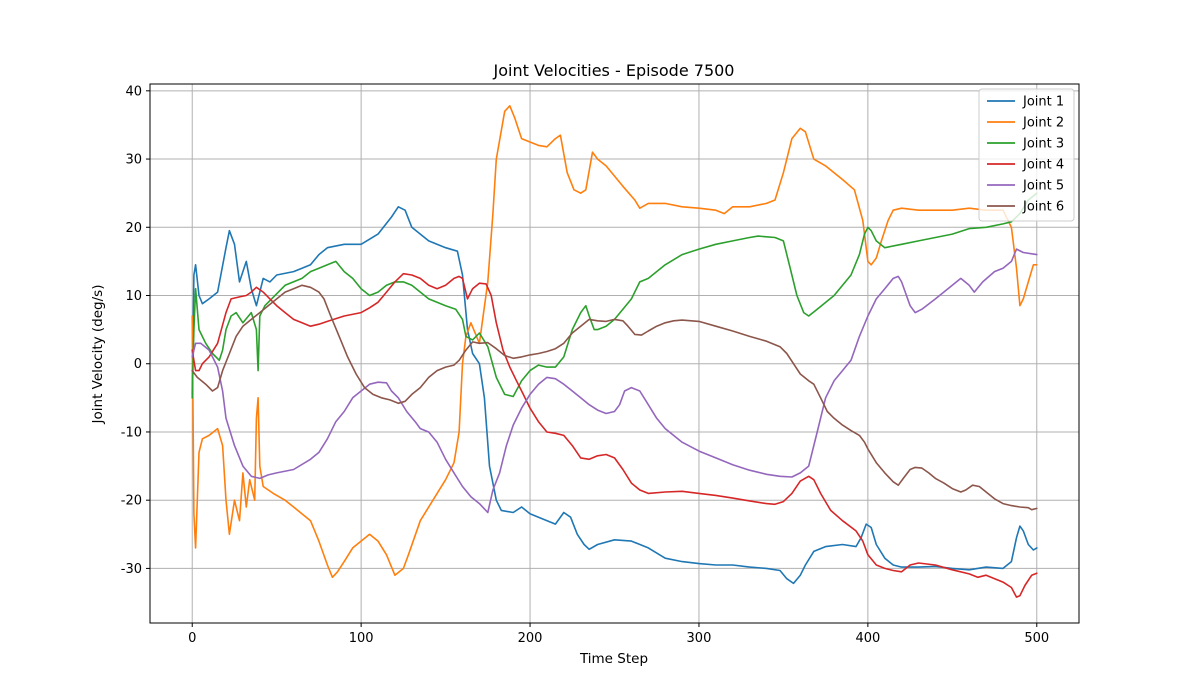  I want to click on x-tick-label: 200, so click(530, 638).